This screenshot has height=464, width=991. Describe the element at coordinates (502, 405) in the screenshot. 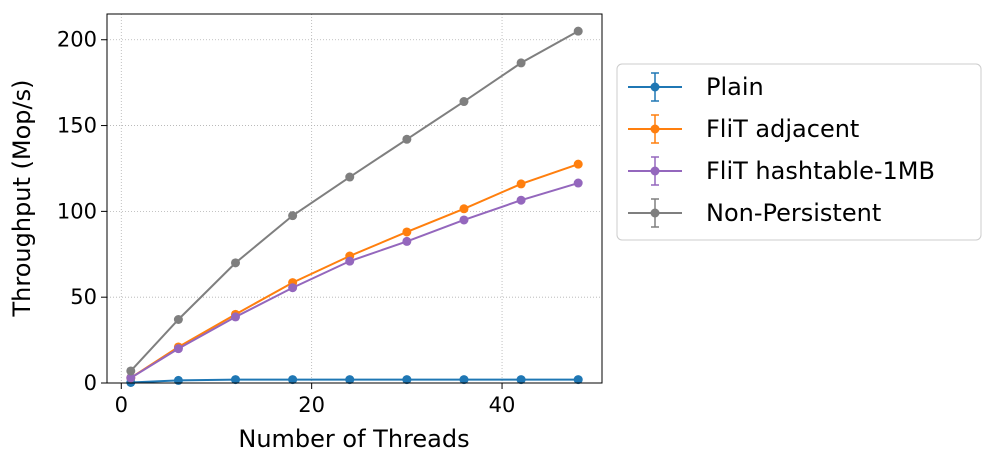

I see `x-tick-label: 40` at that location.